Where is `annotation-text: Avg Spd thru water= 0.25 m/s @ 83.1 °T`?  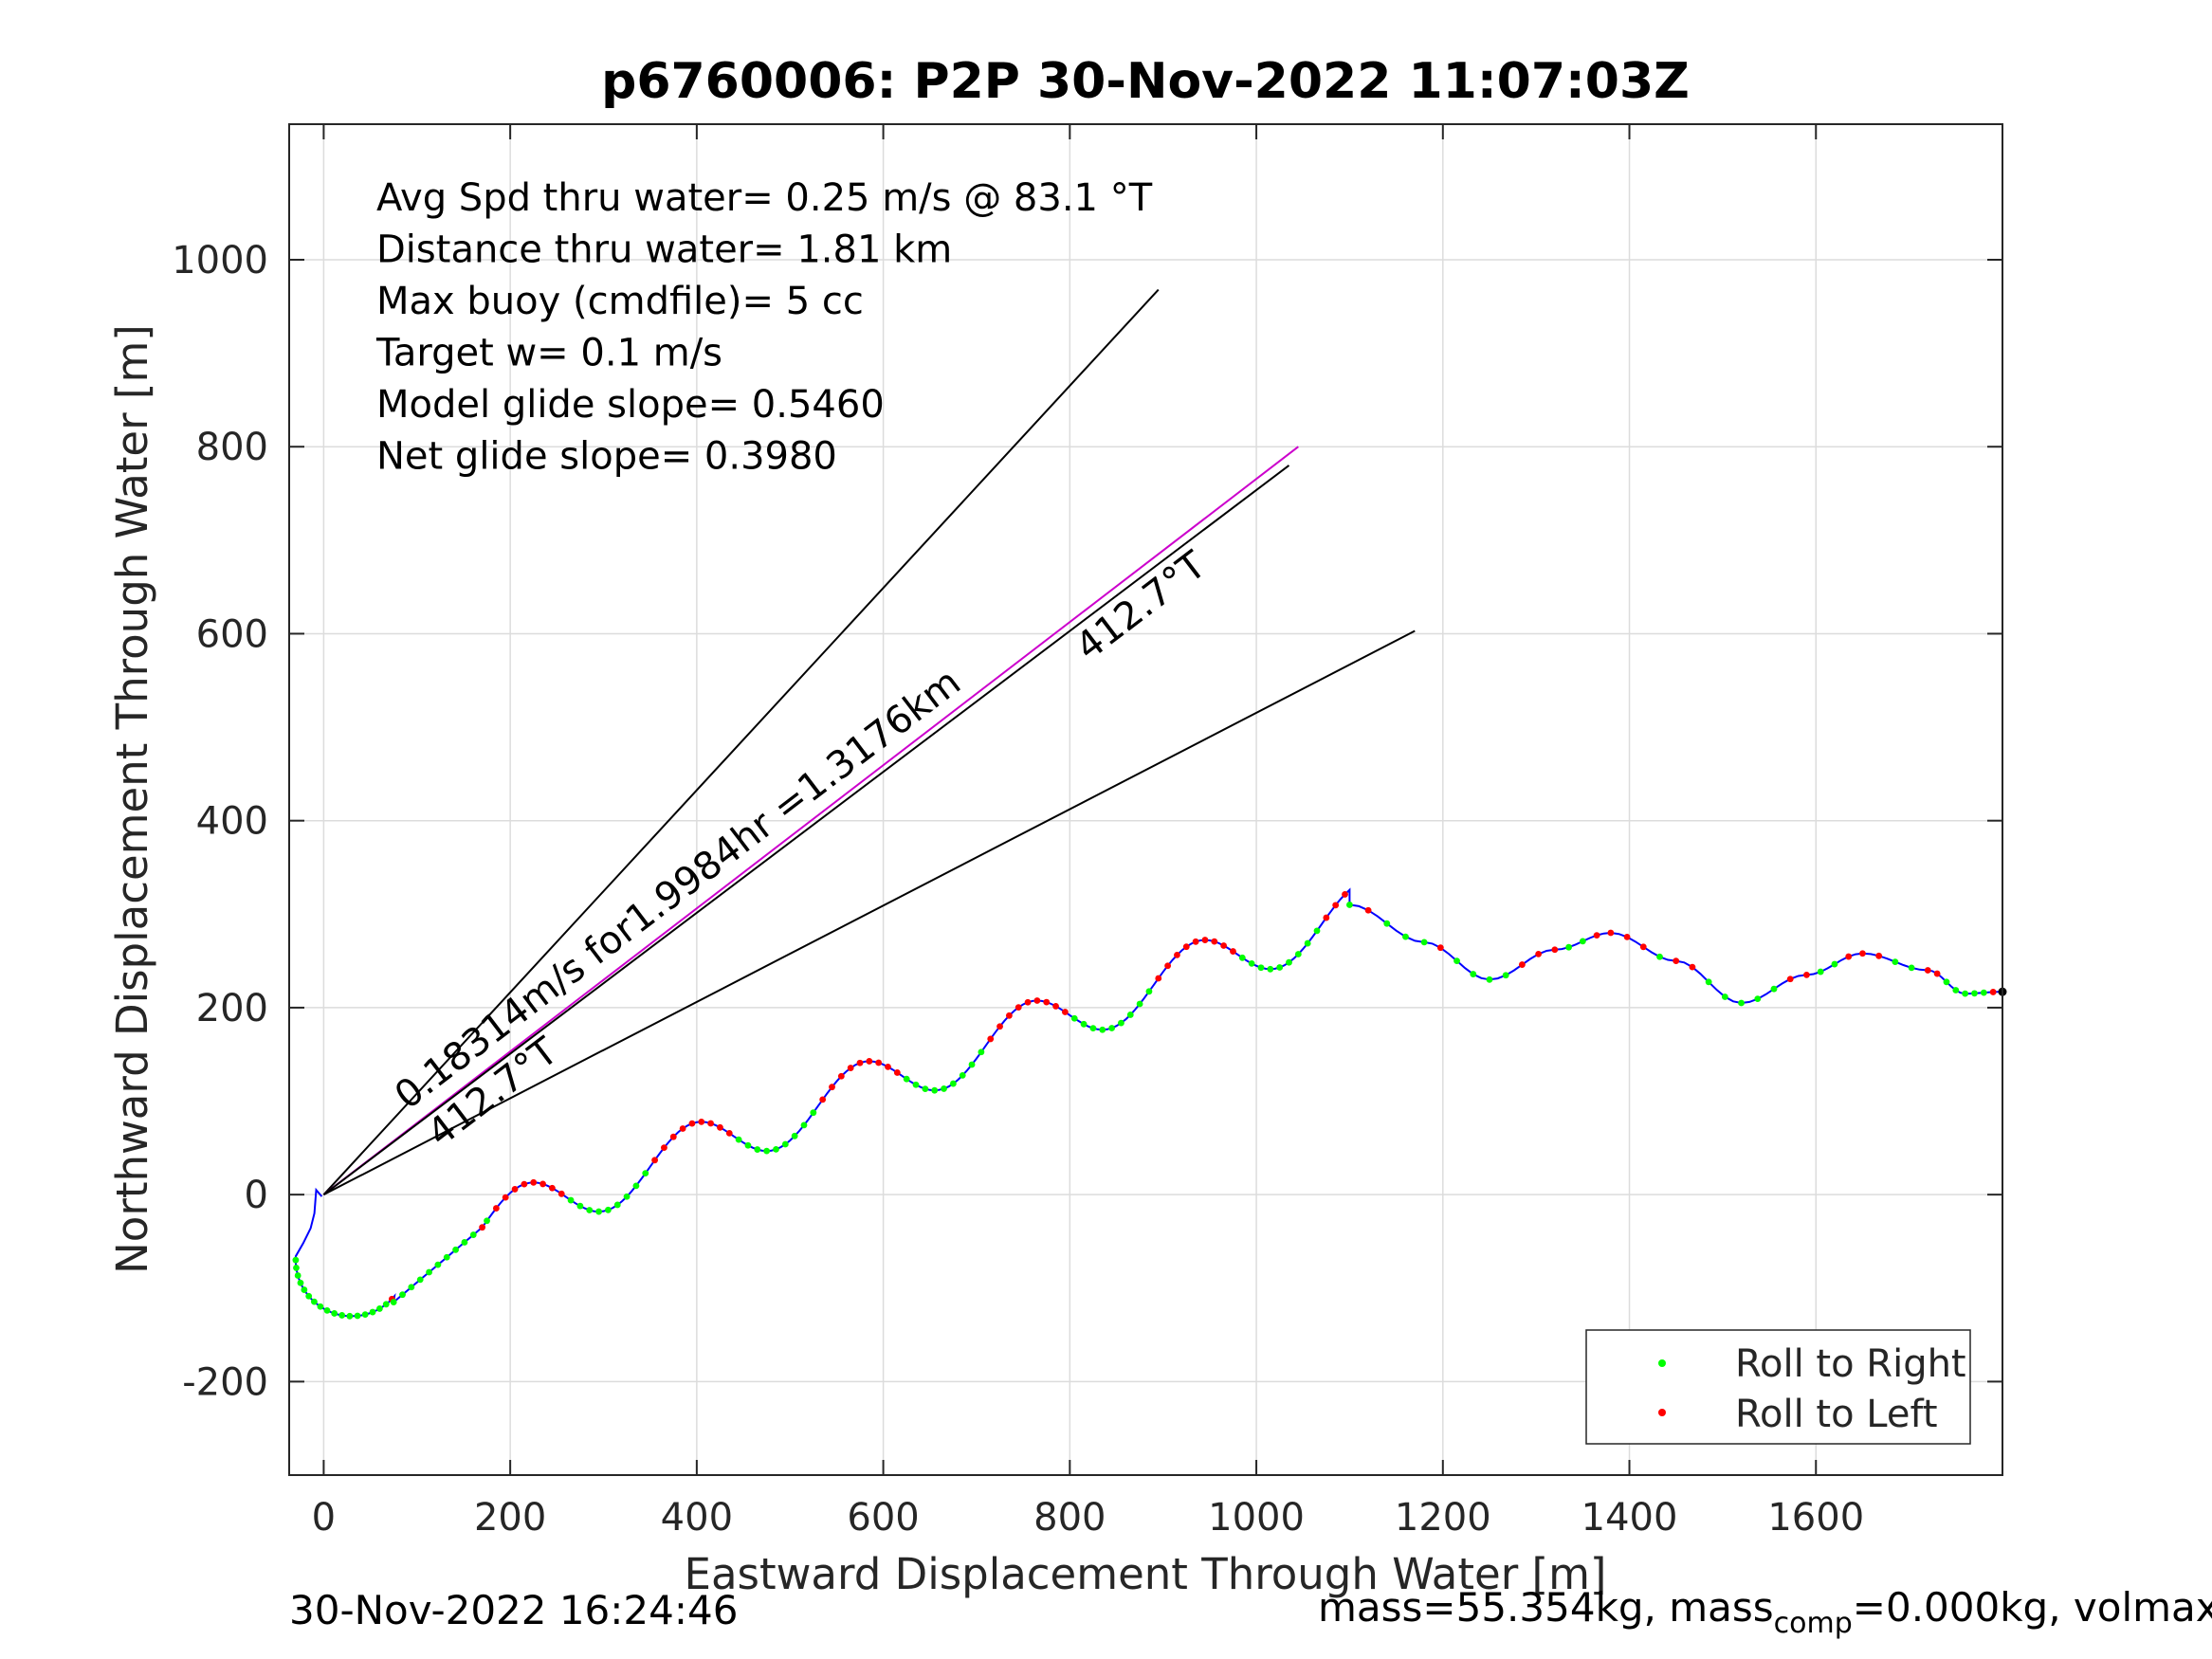
annotation-text: Avg Spd thru water= 0.25 m/s @ 83.1 °T is located at coordinates (764, 198).